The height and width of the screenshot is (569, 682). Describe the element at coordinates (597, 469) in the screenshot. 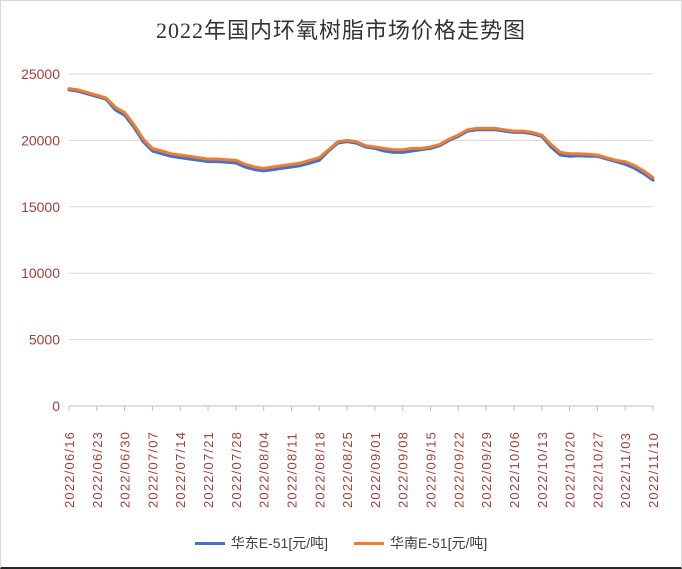

I see `svg-text: 2022/10/27` at that location.